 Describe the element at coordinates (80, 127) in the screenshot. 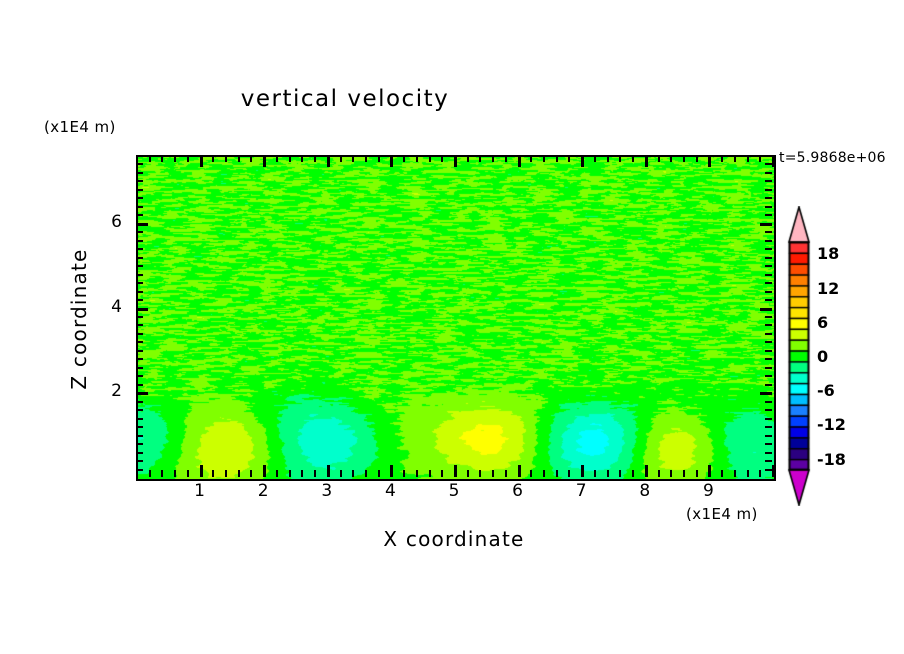

I see `y-axis-unit-label: (x1E4 m)` at that location.